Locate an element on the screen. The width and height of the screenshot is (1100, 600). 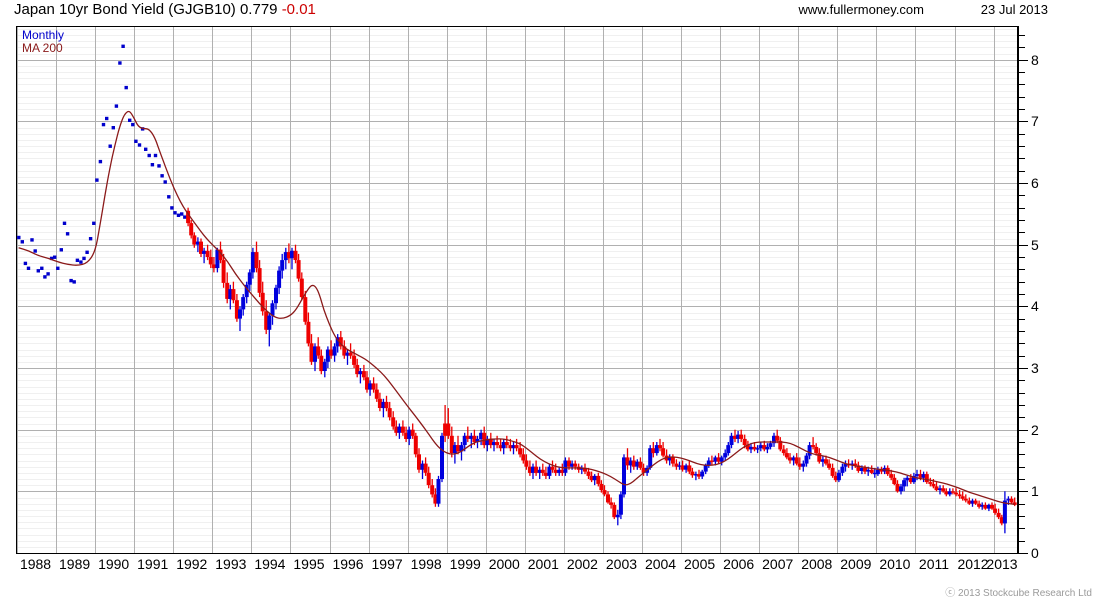
x-axis-label: 1998 is located at coordinates (426, 564).